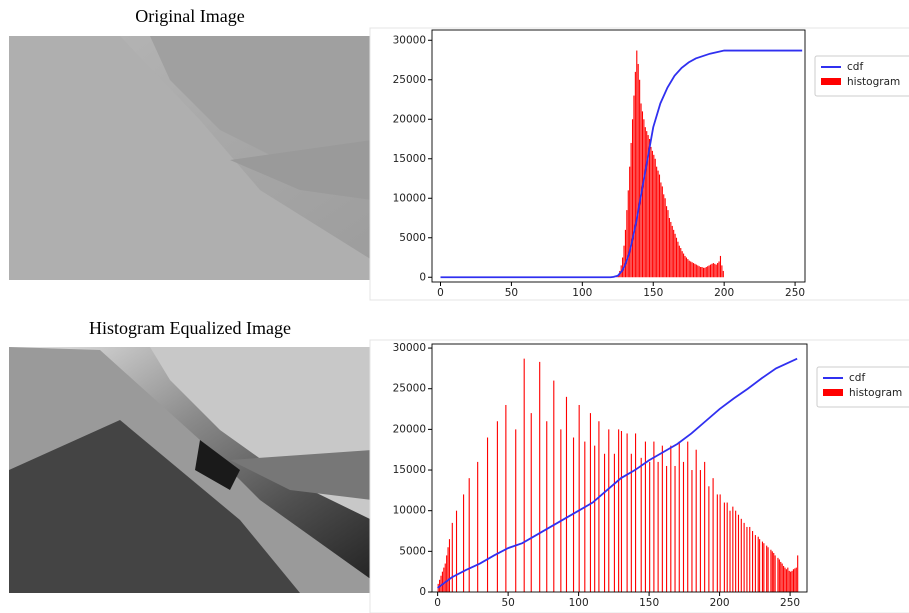 This screenshot has height=613, width=909. I want to click on y-tick-label: 15000, so click(409, 470).